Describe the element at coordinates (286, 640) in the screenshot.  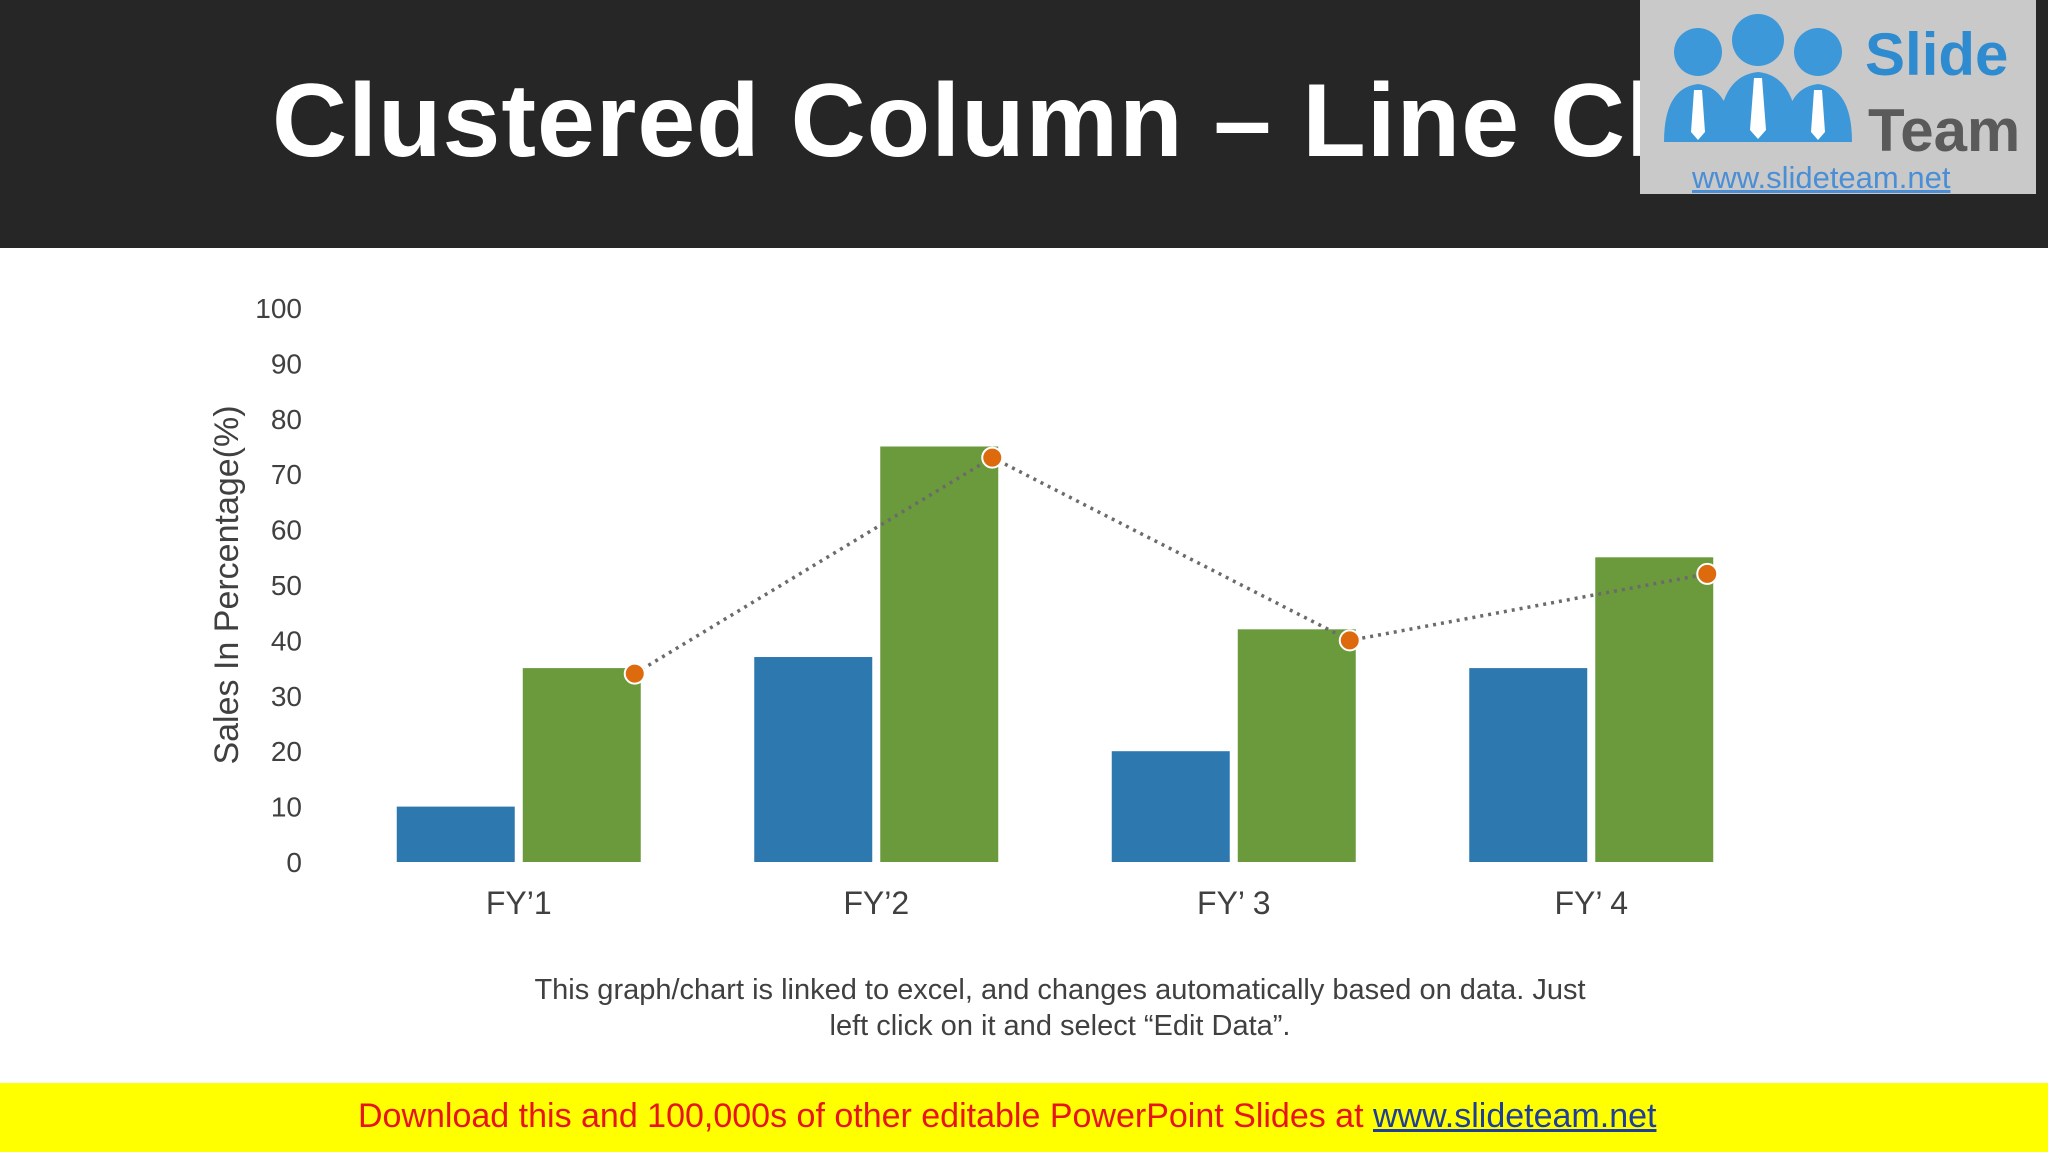
I see `y-tick-label: 40` at that location.